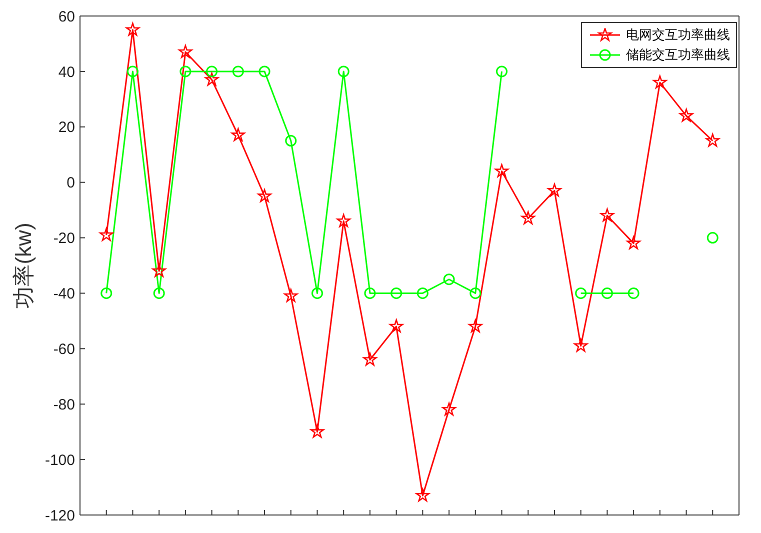  What do you see at coordinates (59, 515) in the screenshot?
I see `y-tick-label: -120` at bounding box center [59, 515].